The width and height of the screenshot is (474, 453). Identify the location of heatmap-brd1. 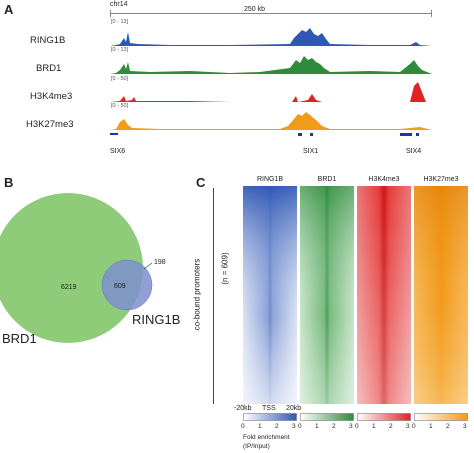
(327, 295).